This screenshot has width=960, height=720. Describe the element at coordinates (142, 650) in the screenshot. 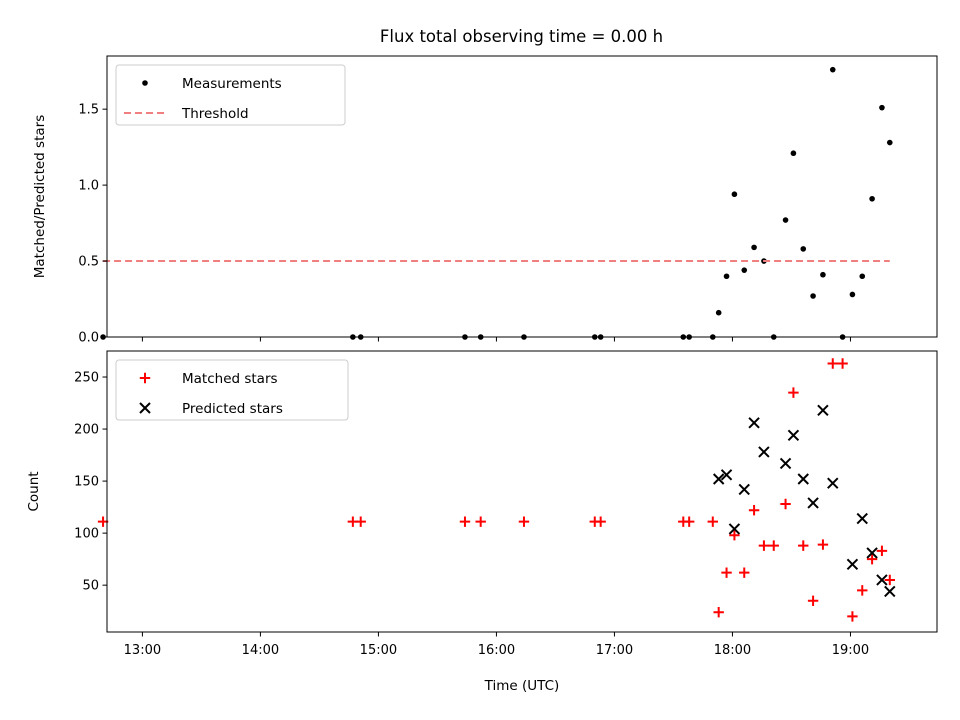

I see `count-x-tick-label-0: 13:00` at that location.